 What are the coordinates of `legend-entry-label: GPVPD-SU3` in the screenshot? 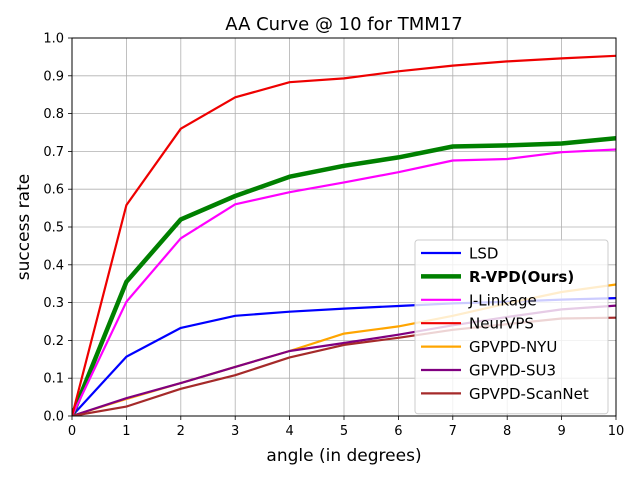 It's located at (512, 371).